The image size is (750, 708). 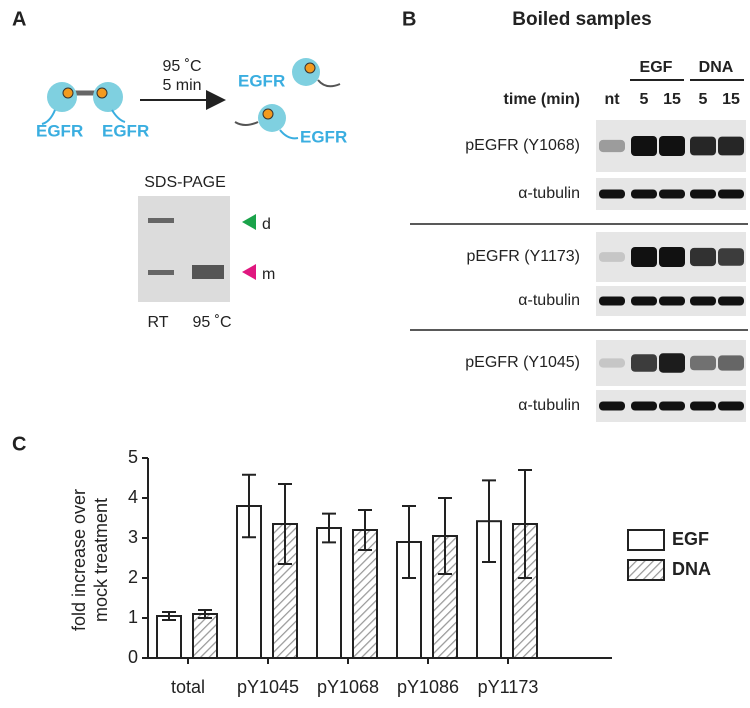 What do you see at coordinates (101, 560) in the screenshot?
I see `y-axis-label: mock treatment` at bounding box center [101, 560].